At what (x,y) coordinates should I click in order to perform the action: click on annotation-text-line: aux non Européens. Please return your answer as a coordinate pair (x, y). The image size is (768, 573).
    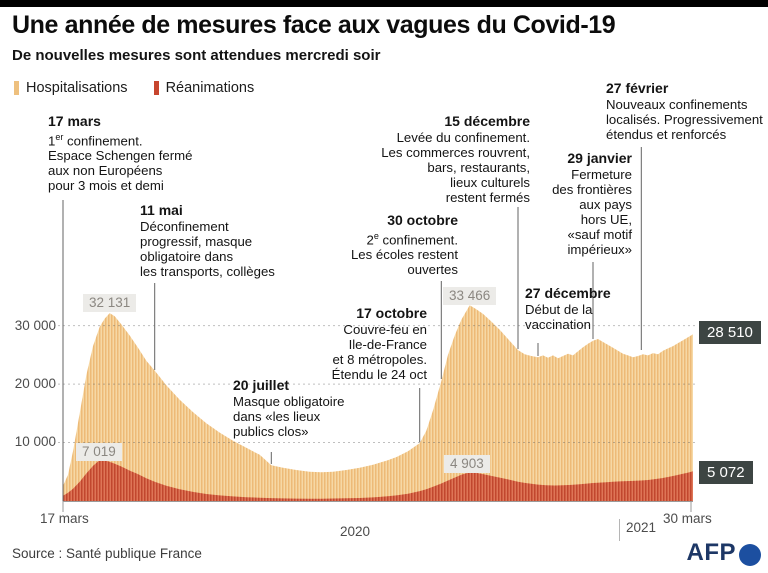
    Looking at the image, I should click on (105, 171).